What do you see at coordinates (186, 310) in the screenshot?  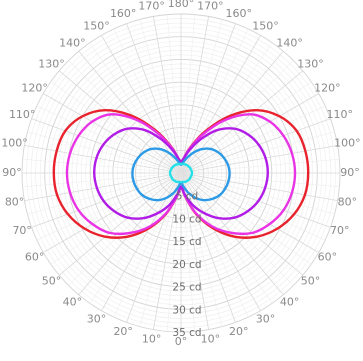 I see `radius-tick-label: 30 cd` at bounding box center [186, 310].